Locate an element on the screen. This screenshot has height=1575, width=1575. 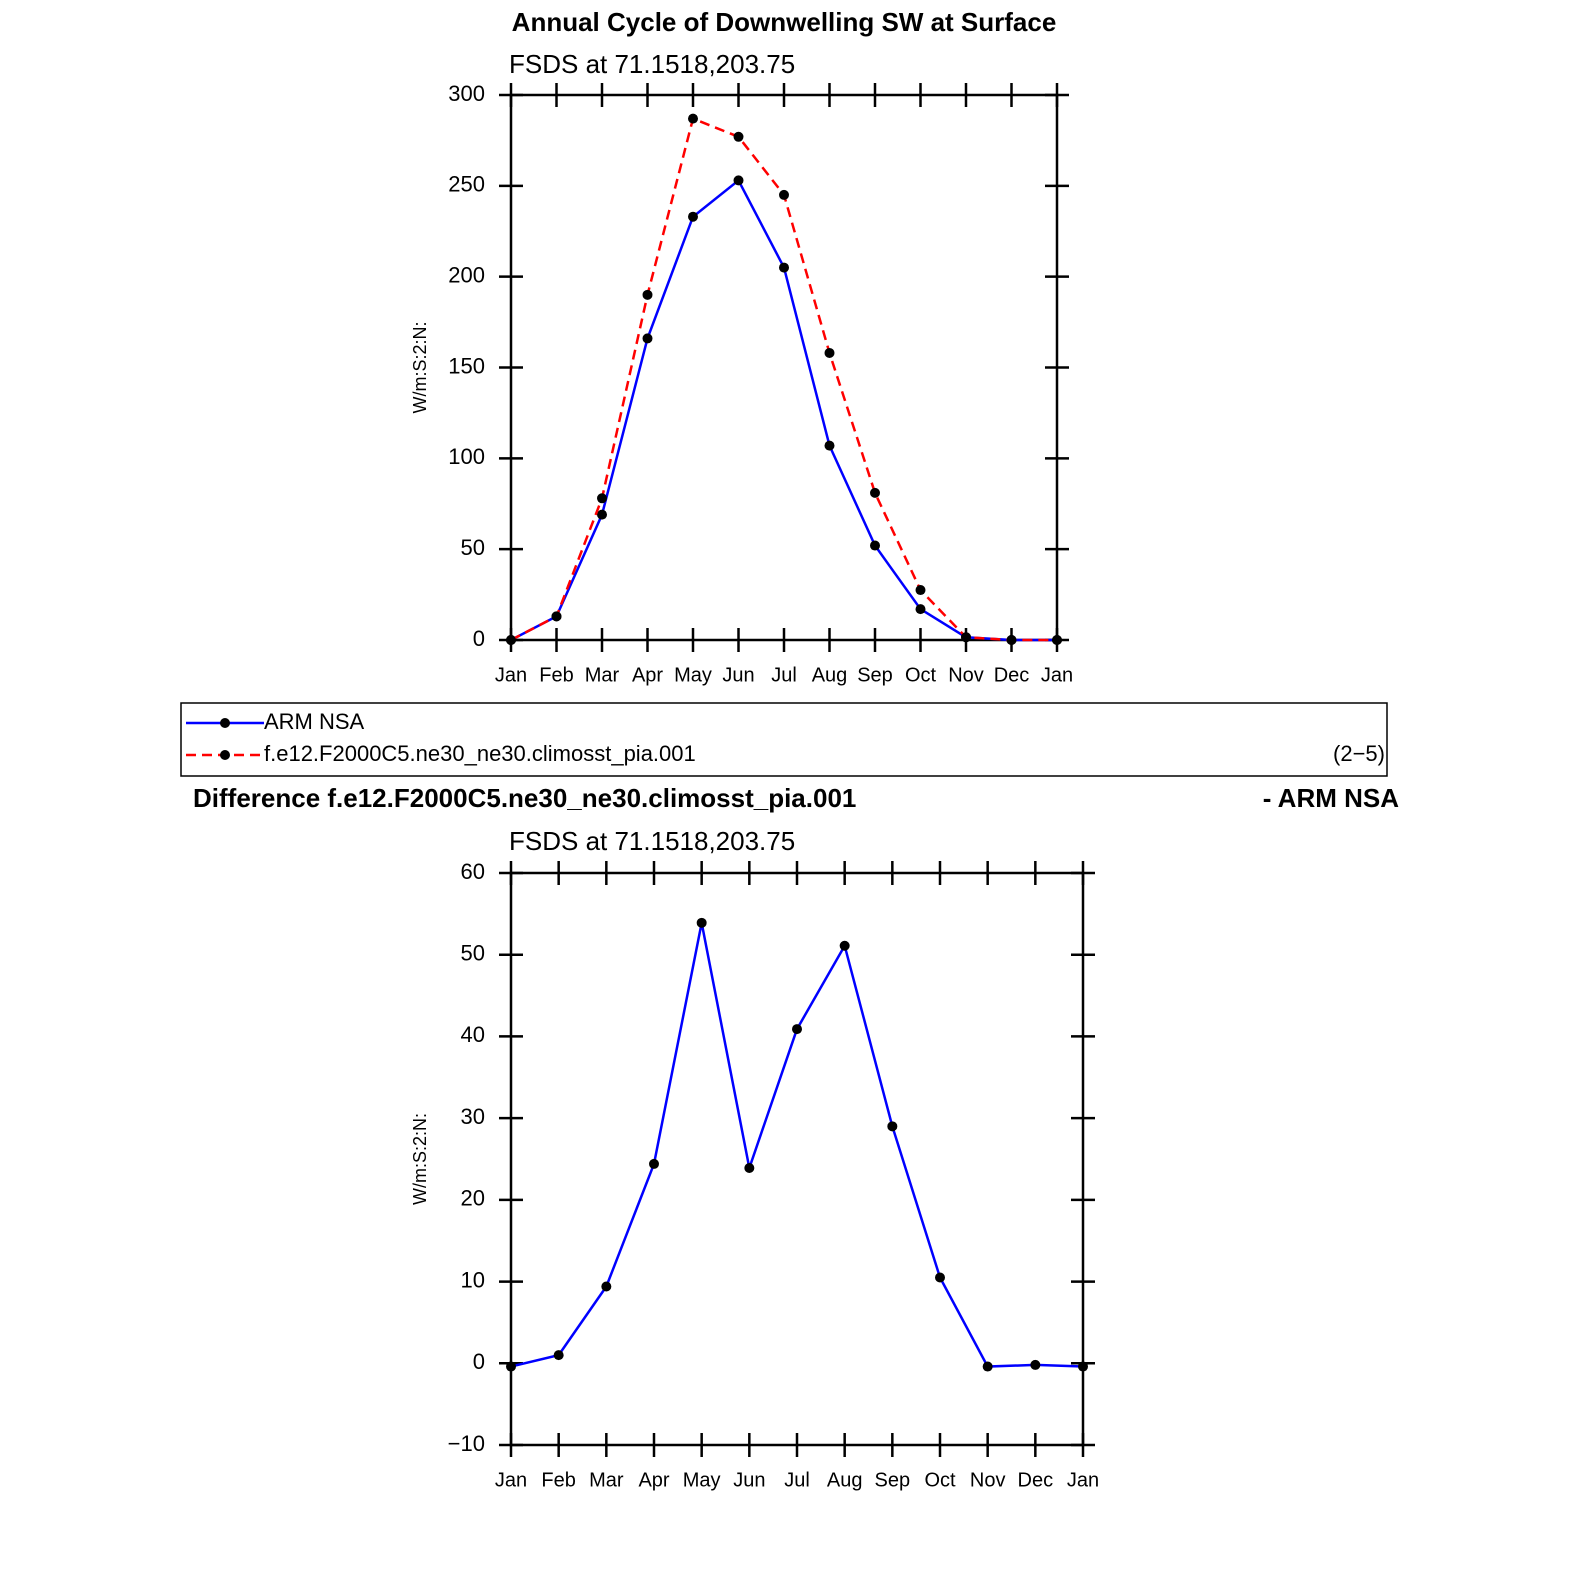
y-tick-label: 150 is located at coordinates (466, 365).